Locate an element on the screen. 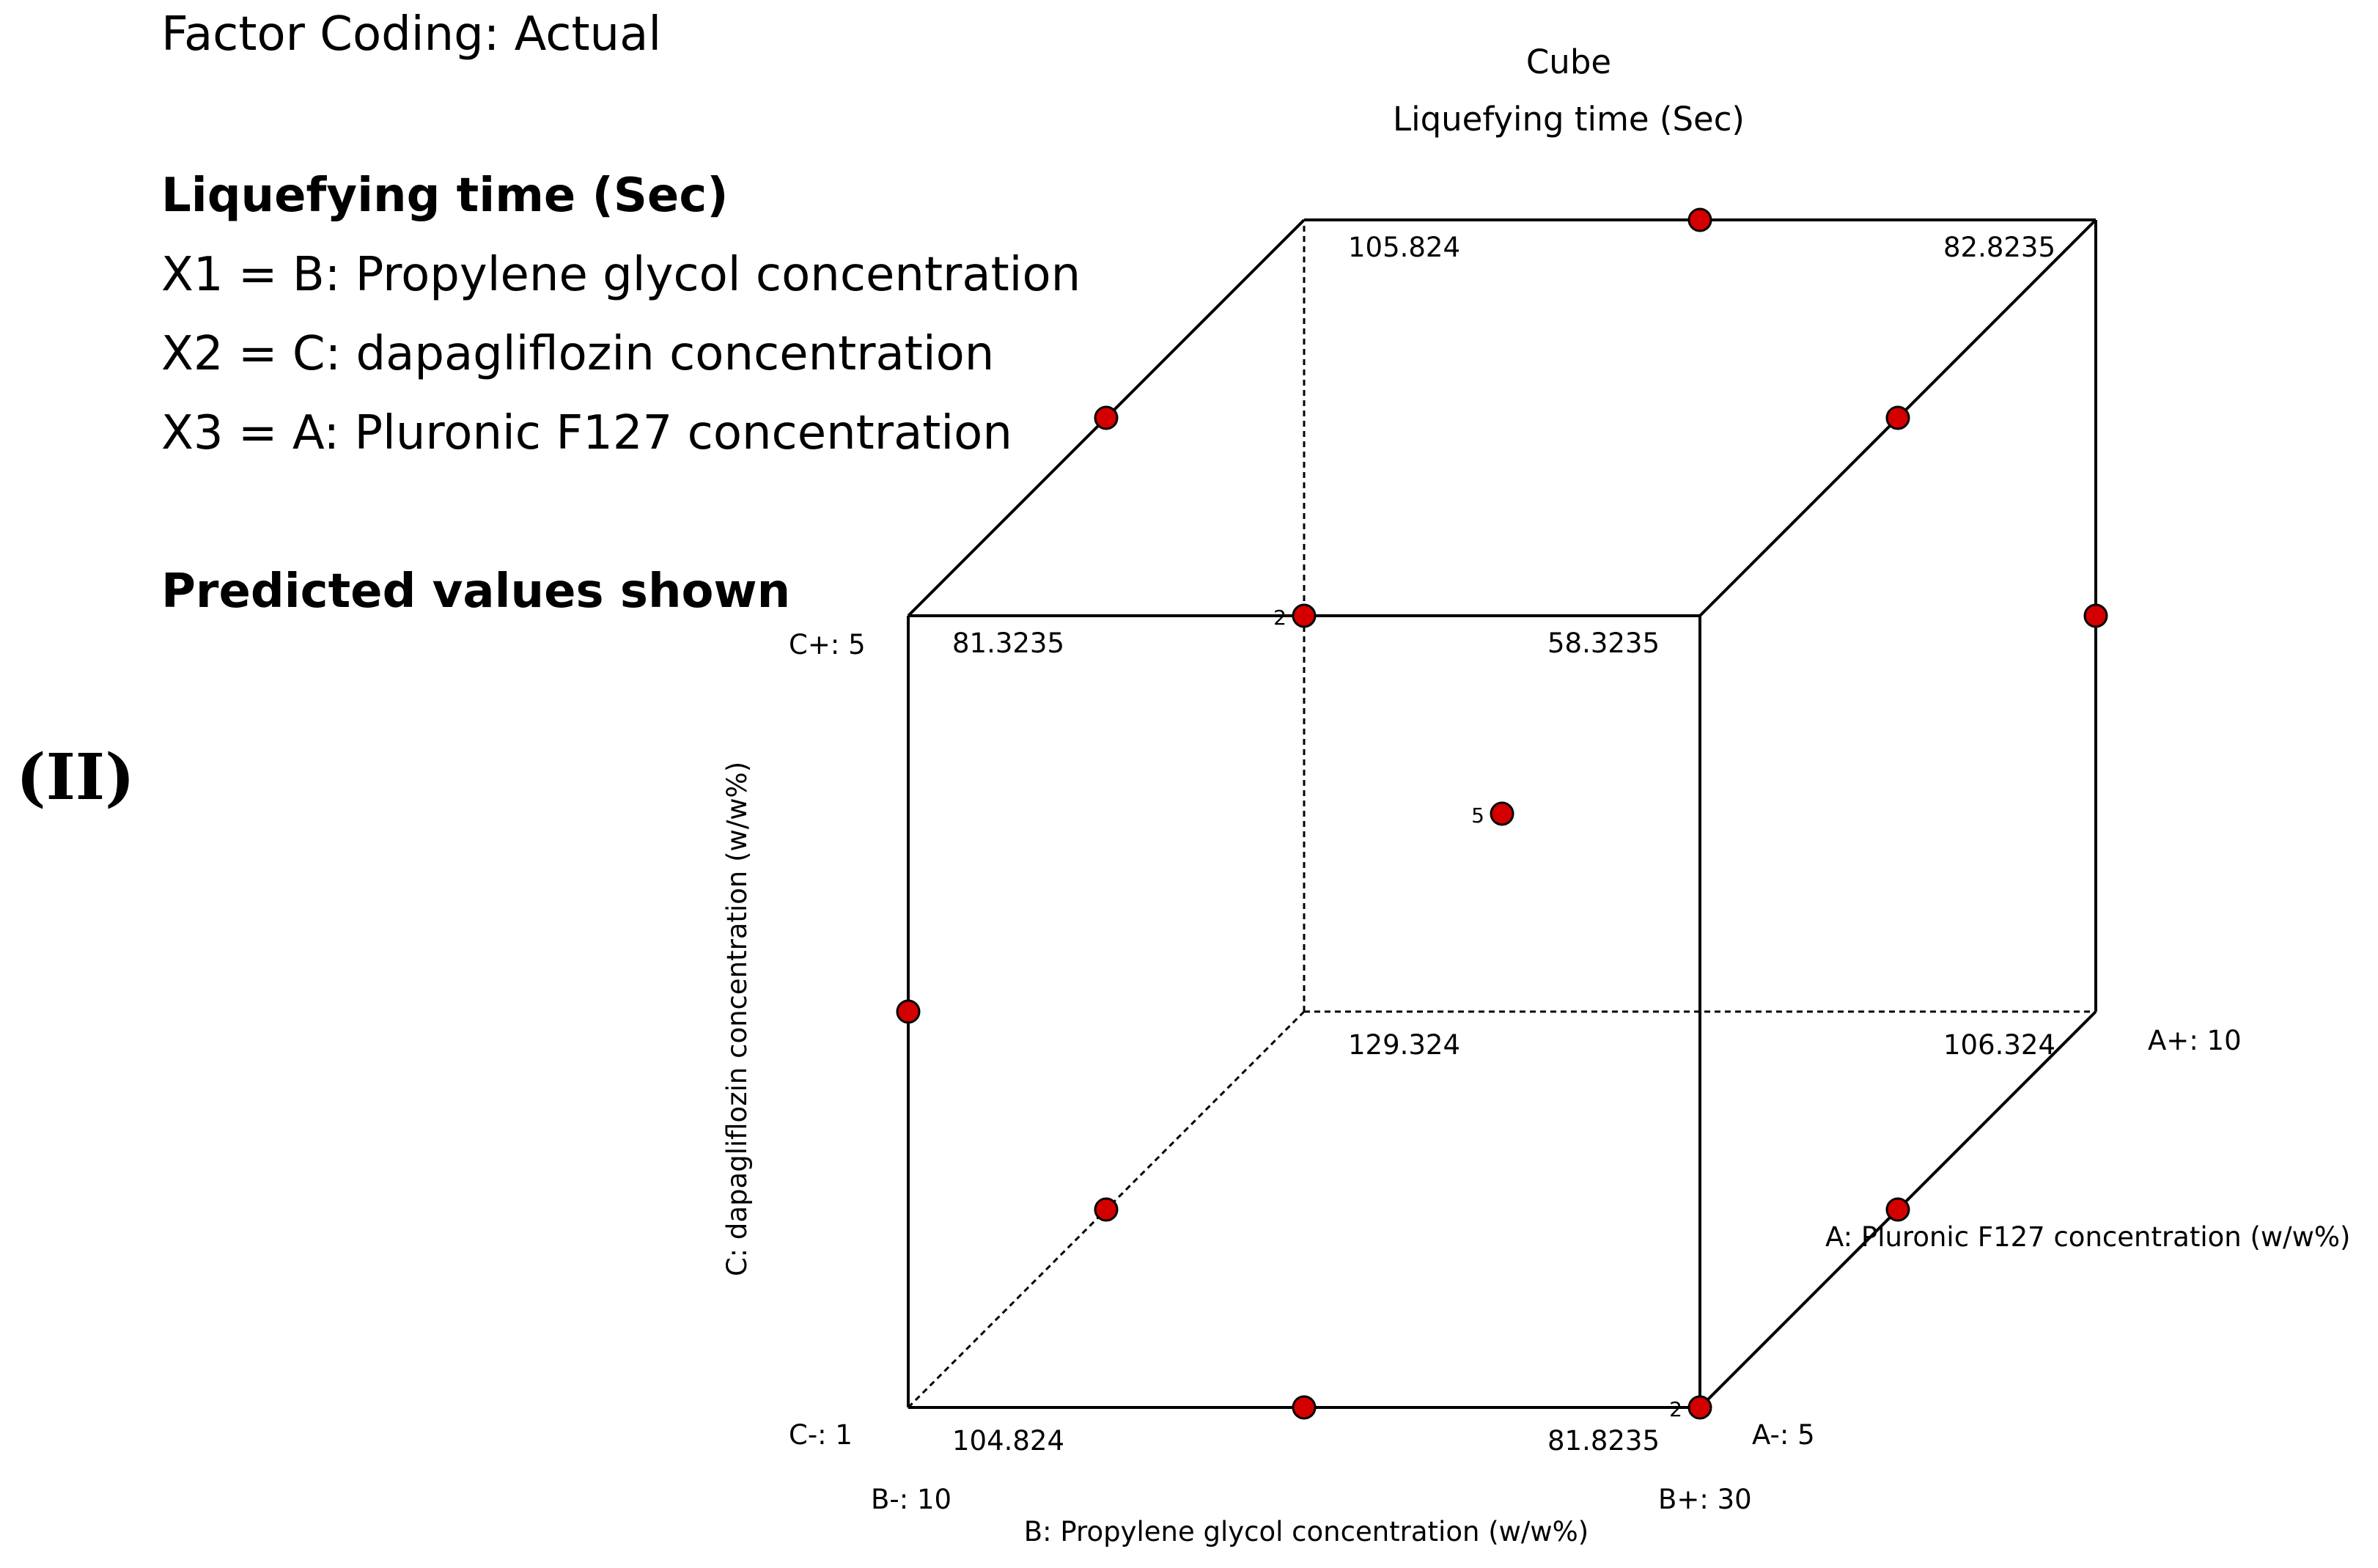 The image size is (2378, 1568). panel-label: (II) is located at coordinates (75, 777).